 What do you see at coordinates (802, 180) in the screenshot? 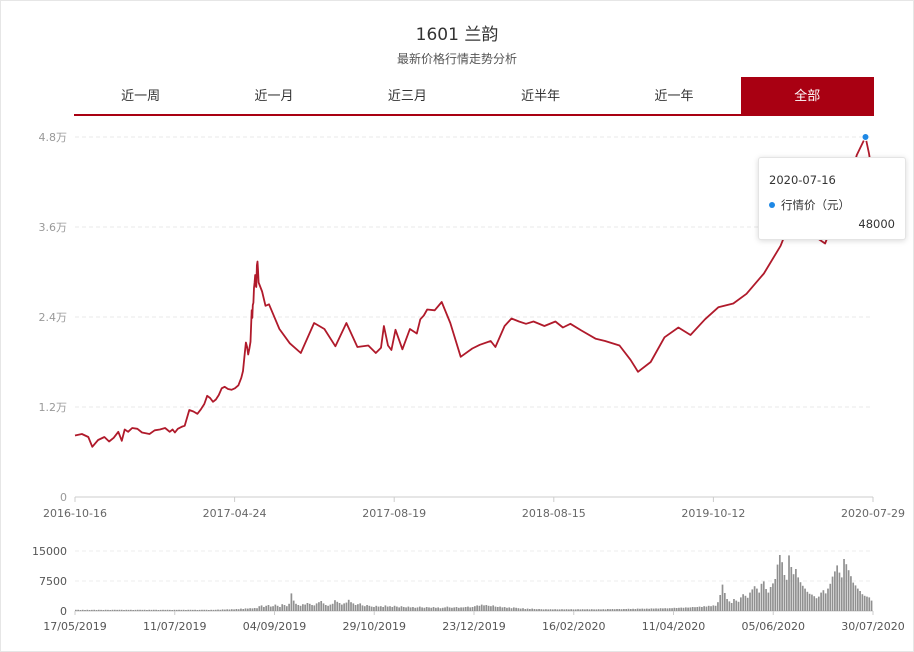
I see `tooltip-date: 2020-07-16` at bounding box center [802, 180].